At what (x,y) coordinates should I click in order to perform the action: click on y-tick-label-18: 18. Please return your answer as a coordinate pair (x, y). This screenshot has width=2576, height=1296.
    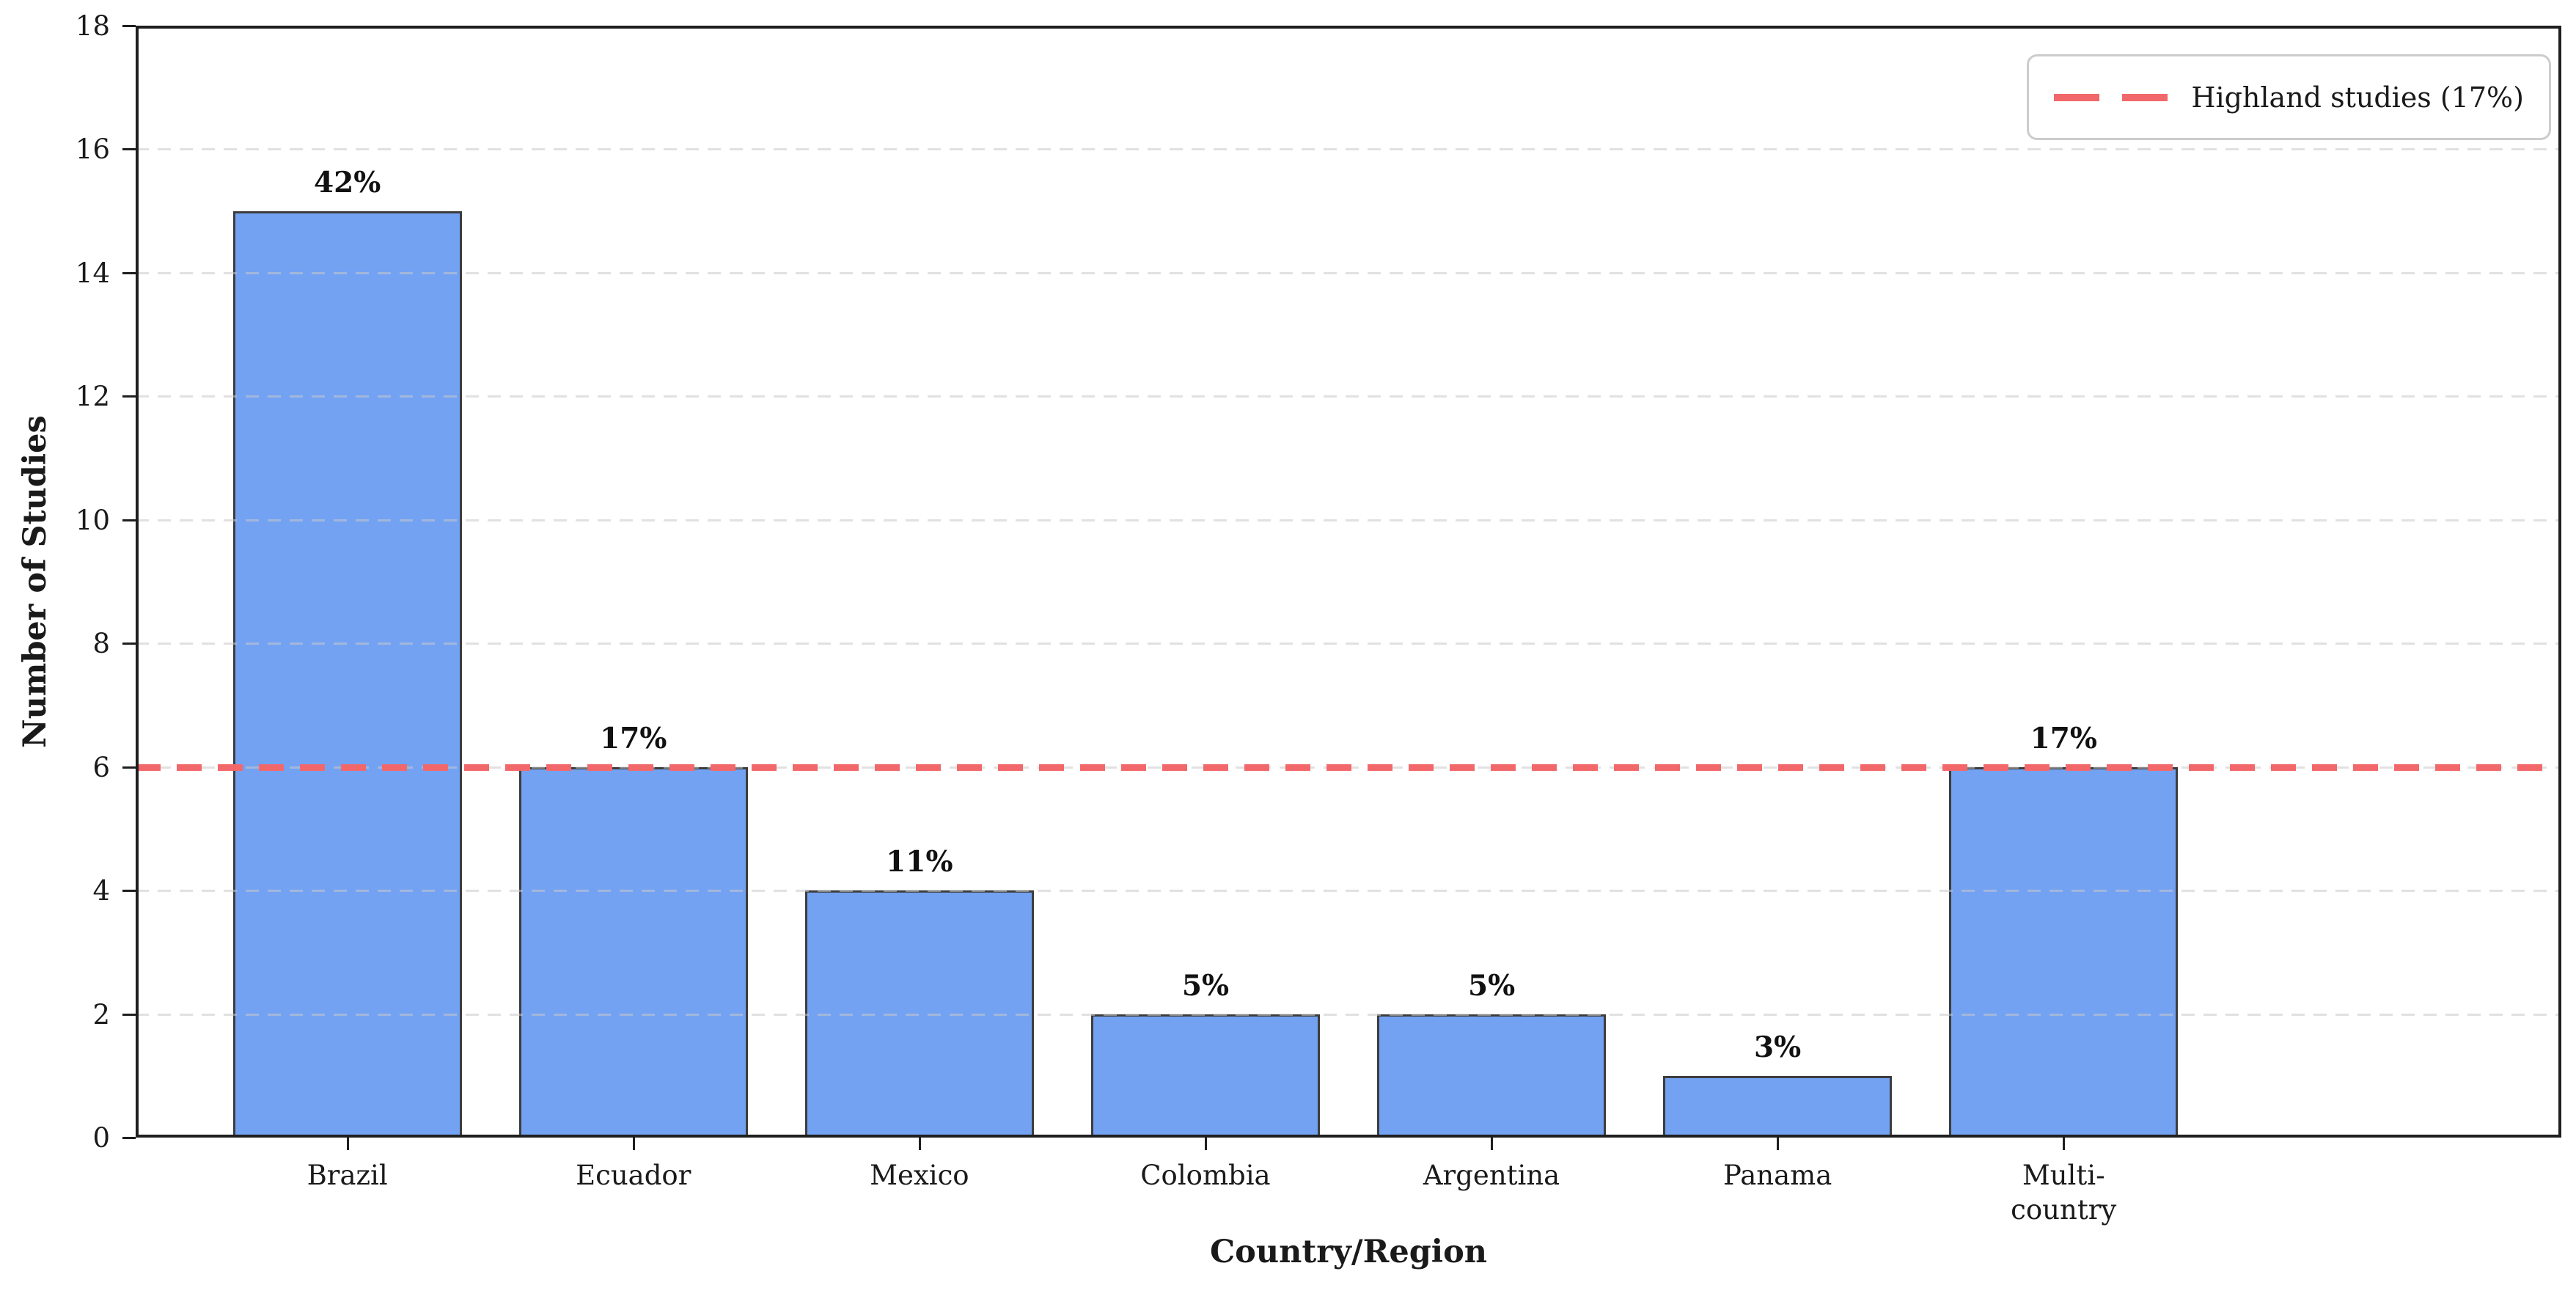
    Looking at the image, I should click on (93, 26).